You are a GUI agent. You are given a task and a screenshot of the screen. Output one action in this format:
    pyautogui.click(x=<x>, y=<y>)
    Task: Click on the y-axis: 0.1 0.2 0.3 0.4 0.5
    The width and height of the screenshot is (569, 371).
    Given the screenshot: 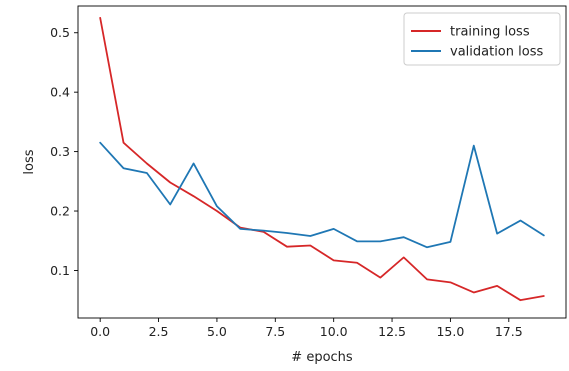 What is the action you would take?
    pyautogui.click(x=64, y=151)
    